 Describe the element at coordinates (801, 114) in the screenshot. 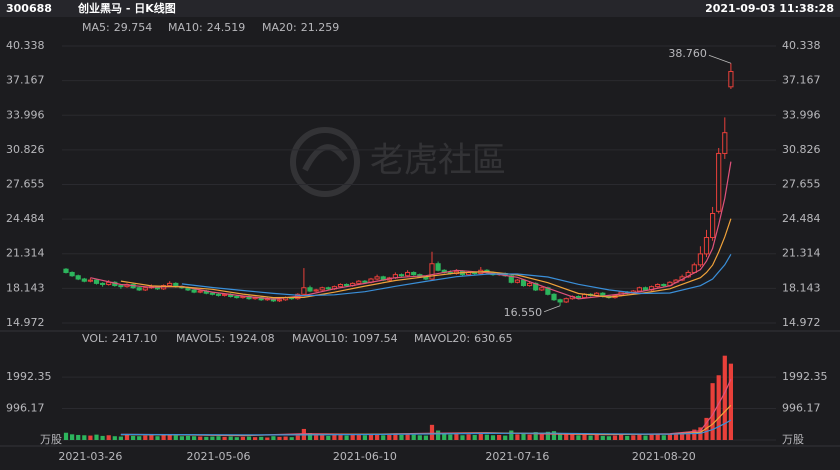

I see `y-tick-label-right: 33.996` at that location.